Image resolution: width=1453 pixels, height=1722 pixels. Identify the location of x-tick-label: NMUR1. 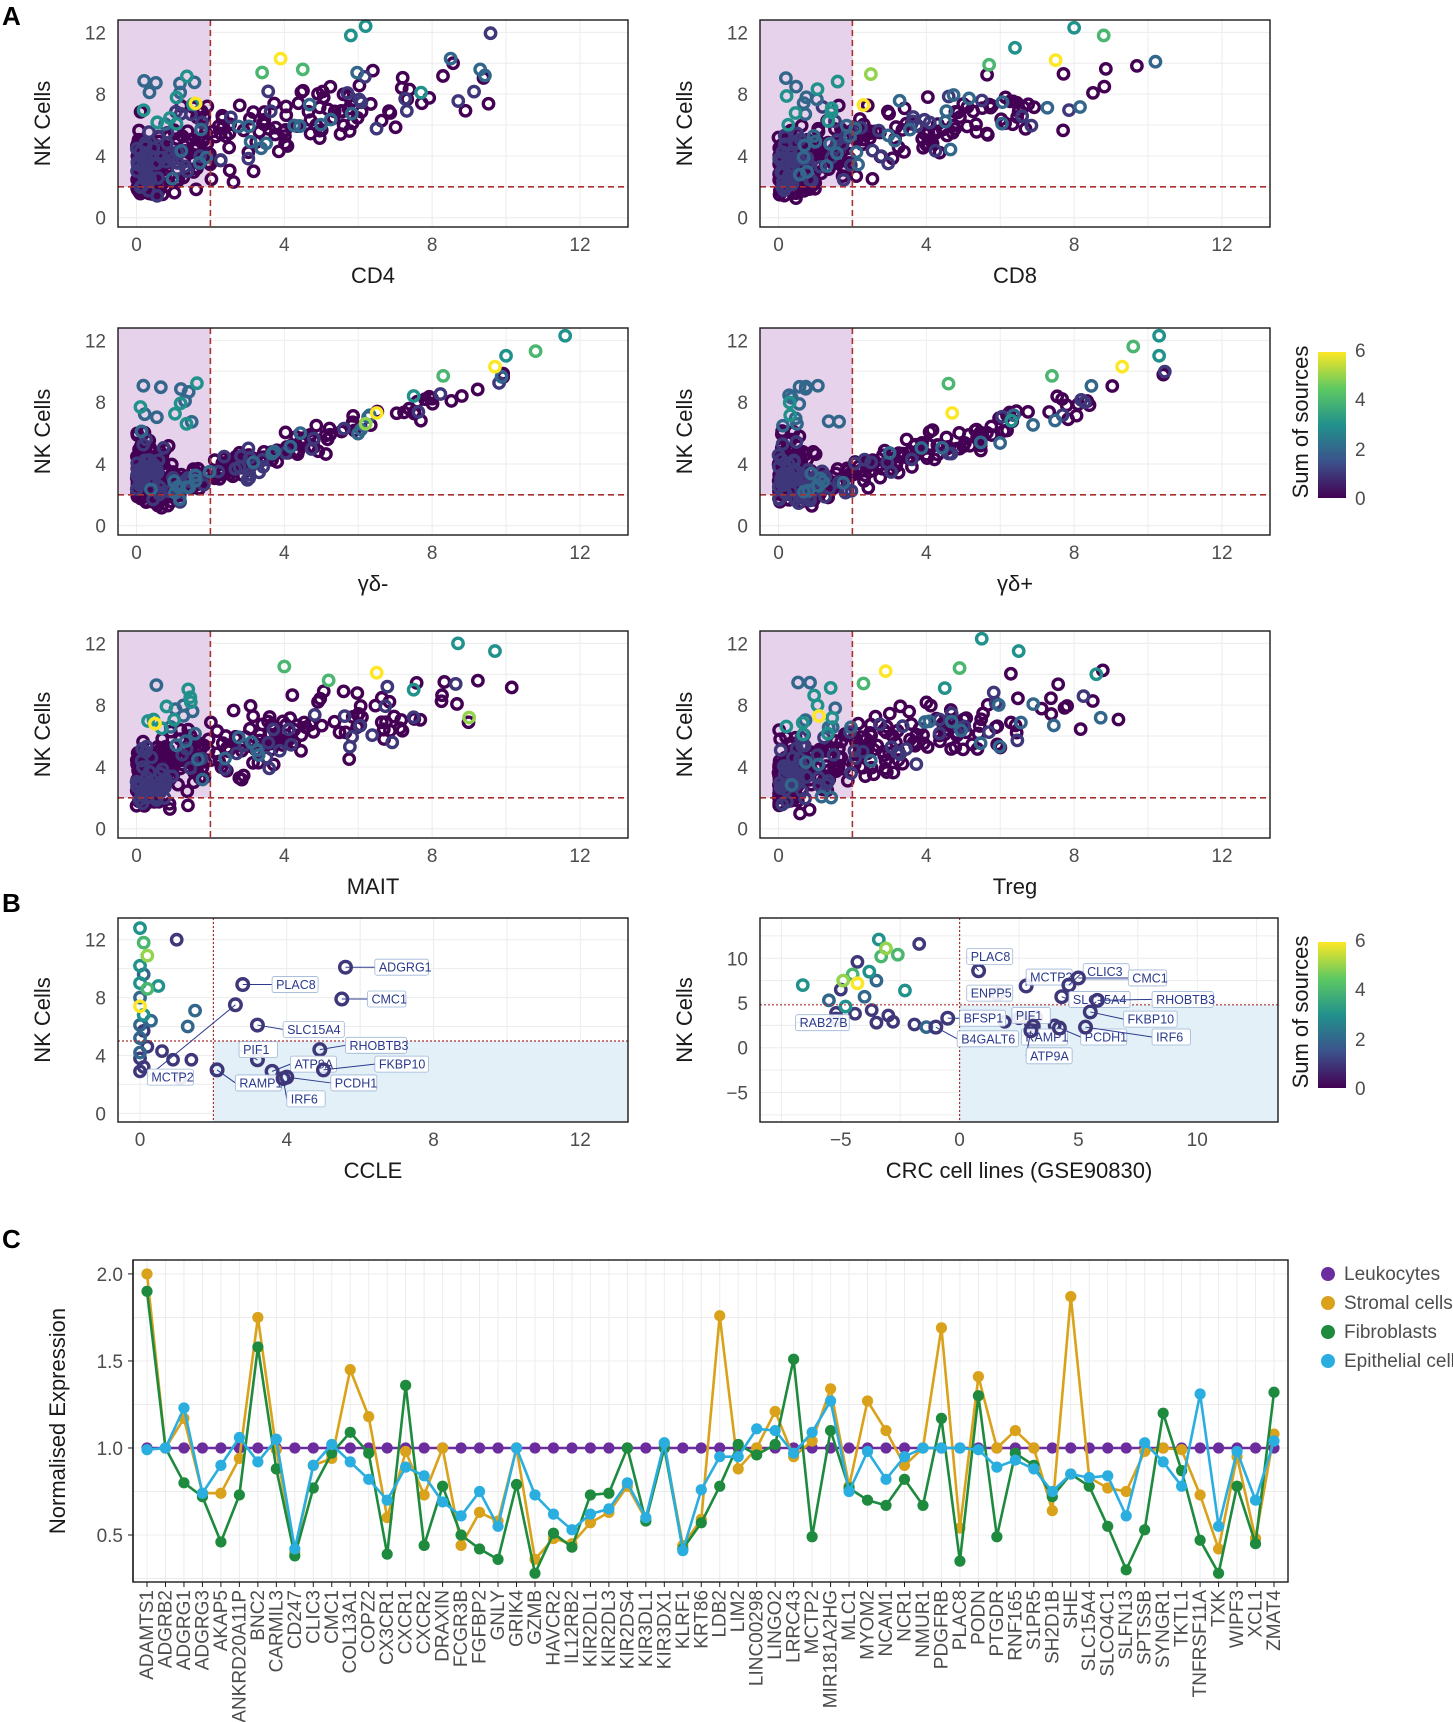
(923, 1624).